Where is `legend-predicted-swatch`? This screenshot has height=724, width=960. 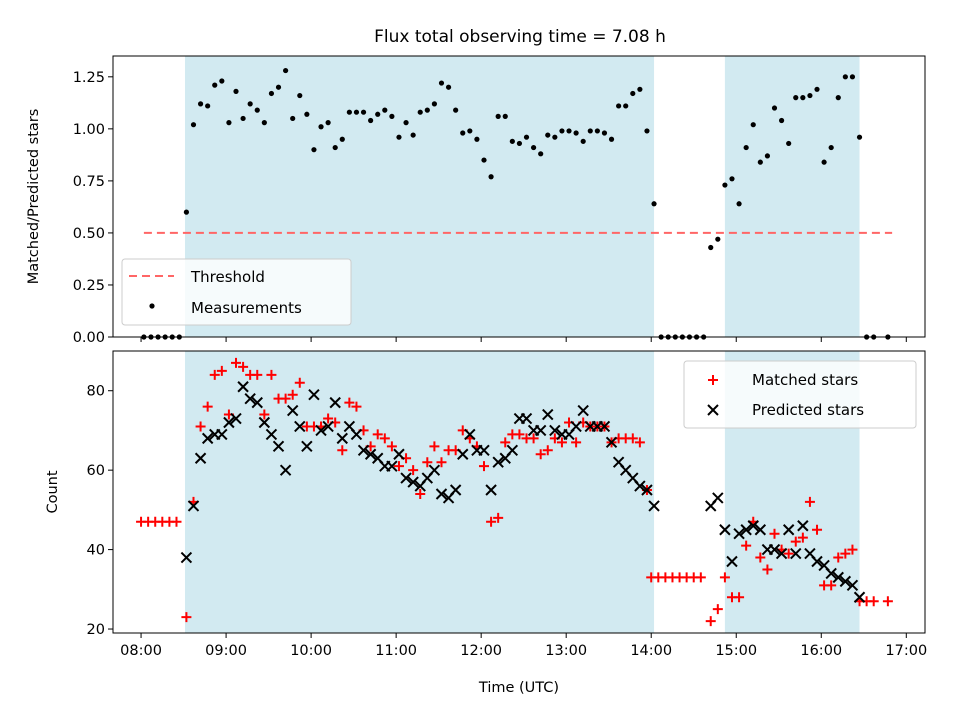
legend-predicted-swatch is located at coordinates (713, 410).